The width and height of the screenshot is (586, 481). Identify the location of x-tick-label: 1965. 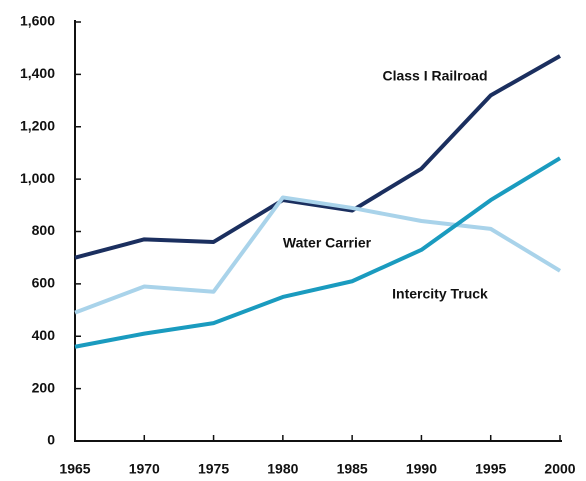
(74, 469).